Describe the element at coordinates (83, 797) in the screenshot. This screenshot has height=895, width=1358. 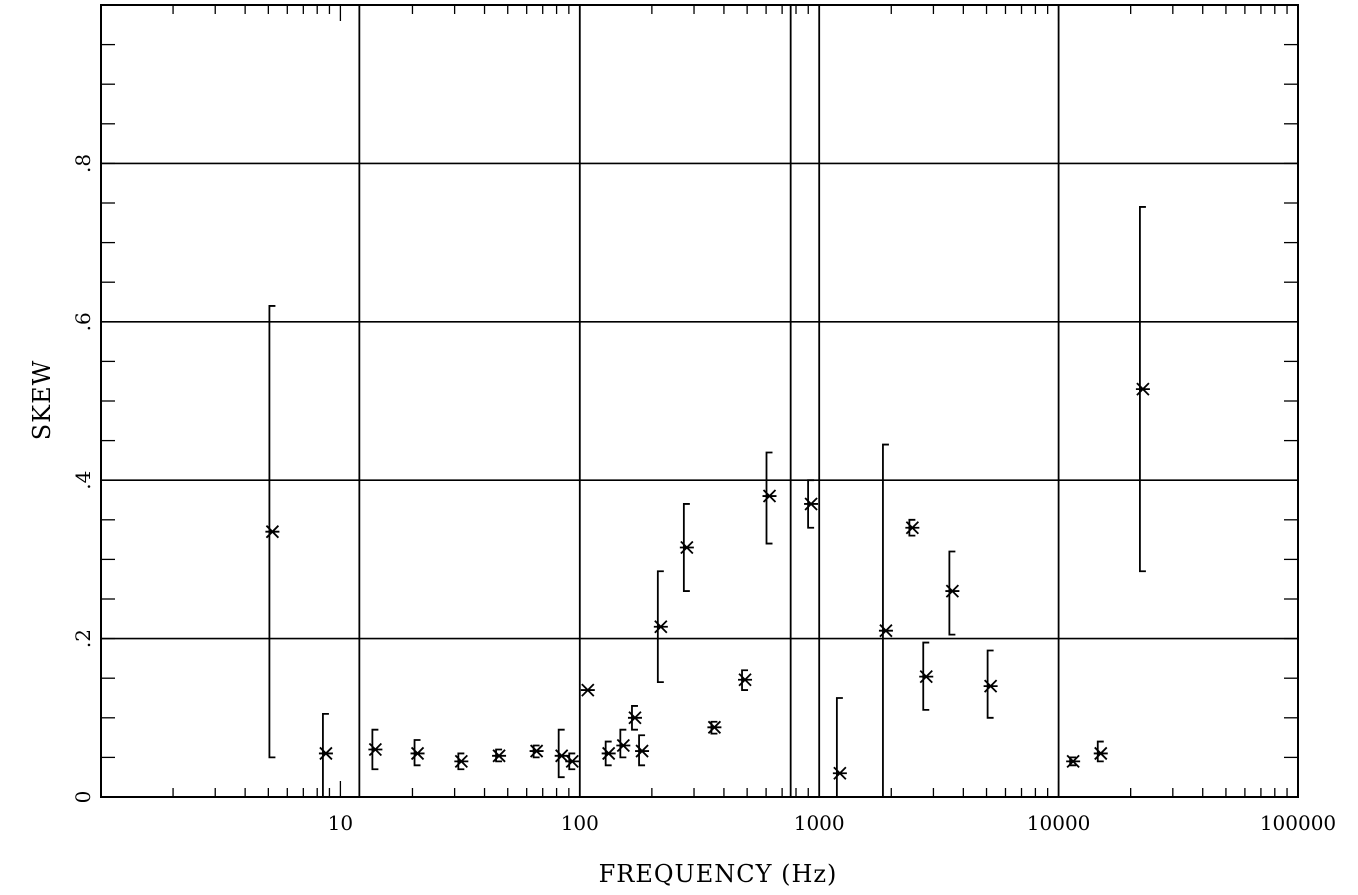
I see `y-tick-label: 0` at that location.